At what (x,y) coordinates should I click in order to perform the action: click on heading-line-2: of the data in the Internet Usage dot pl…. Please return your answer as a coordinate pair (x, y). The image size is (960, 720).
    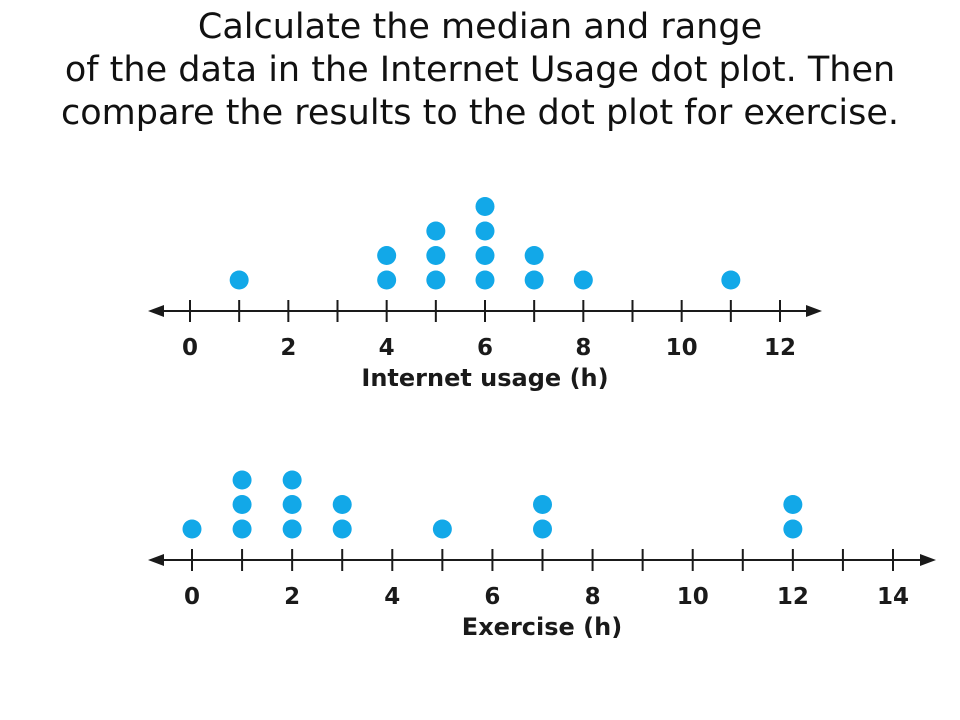
    Looking at the image, I should click on (480, 70).